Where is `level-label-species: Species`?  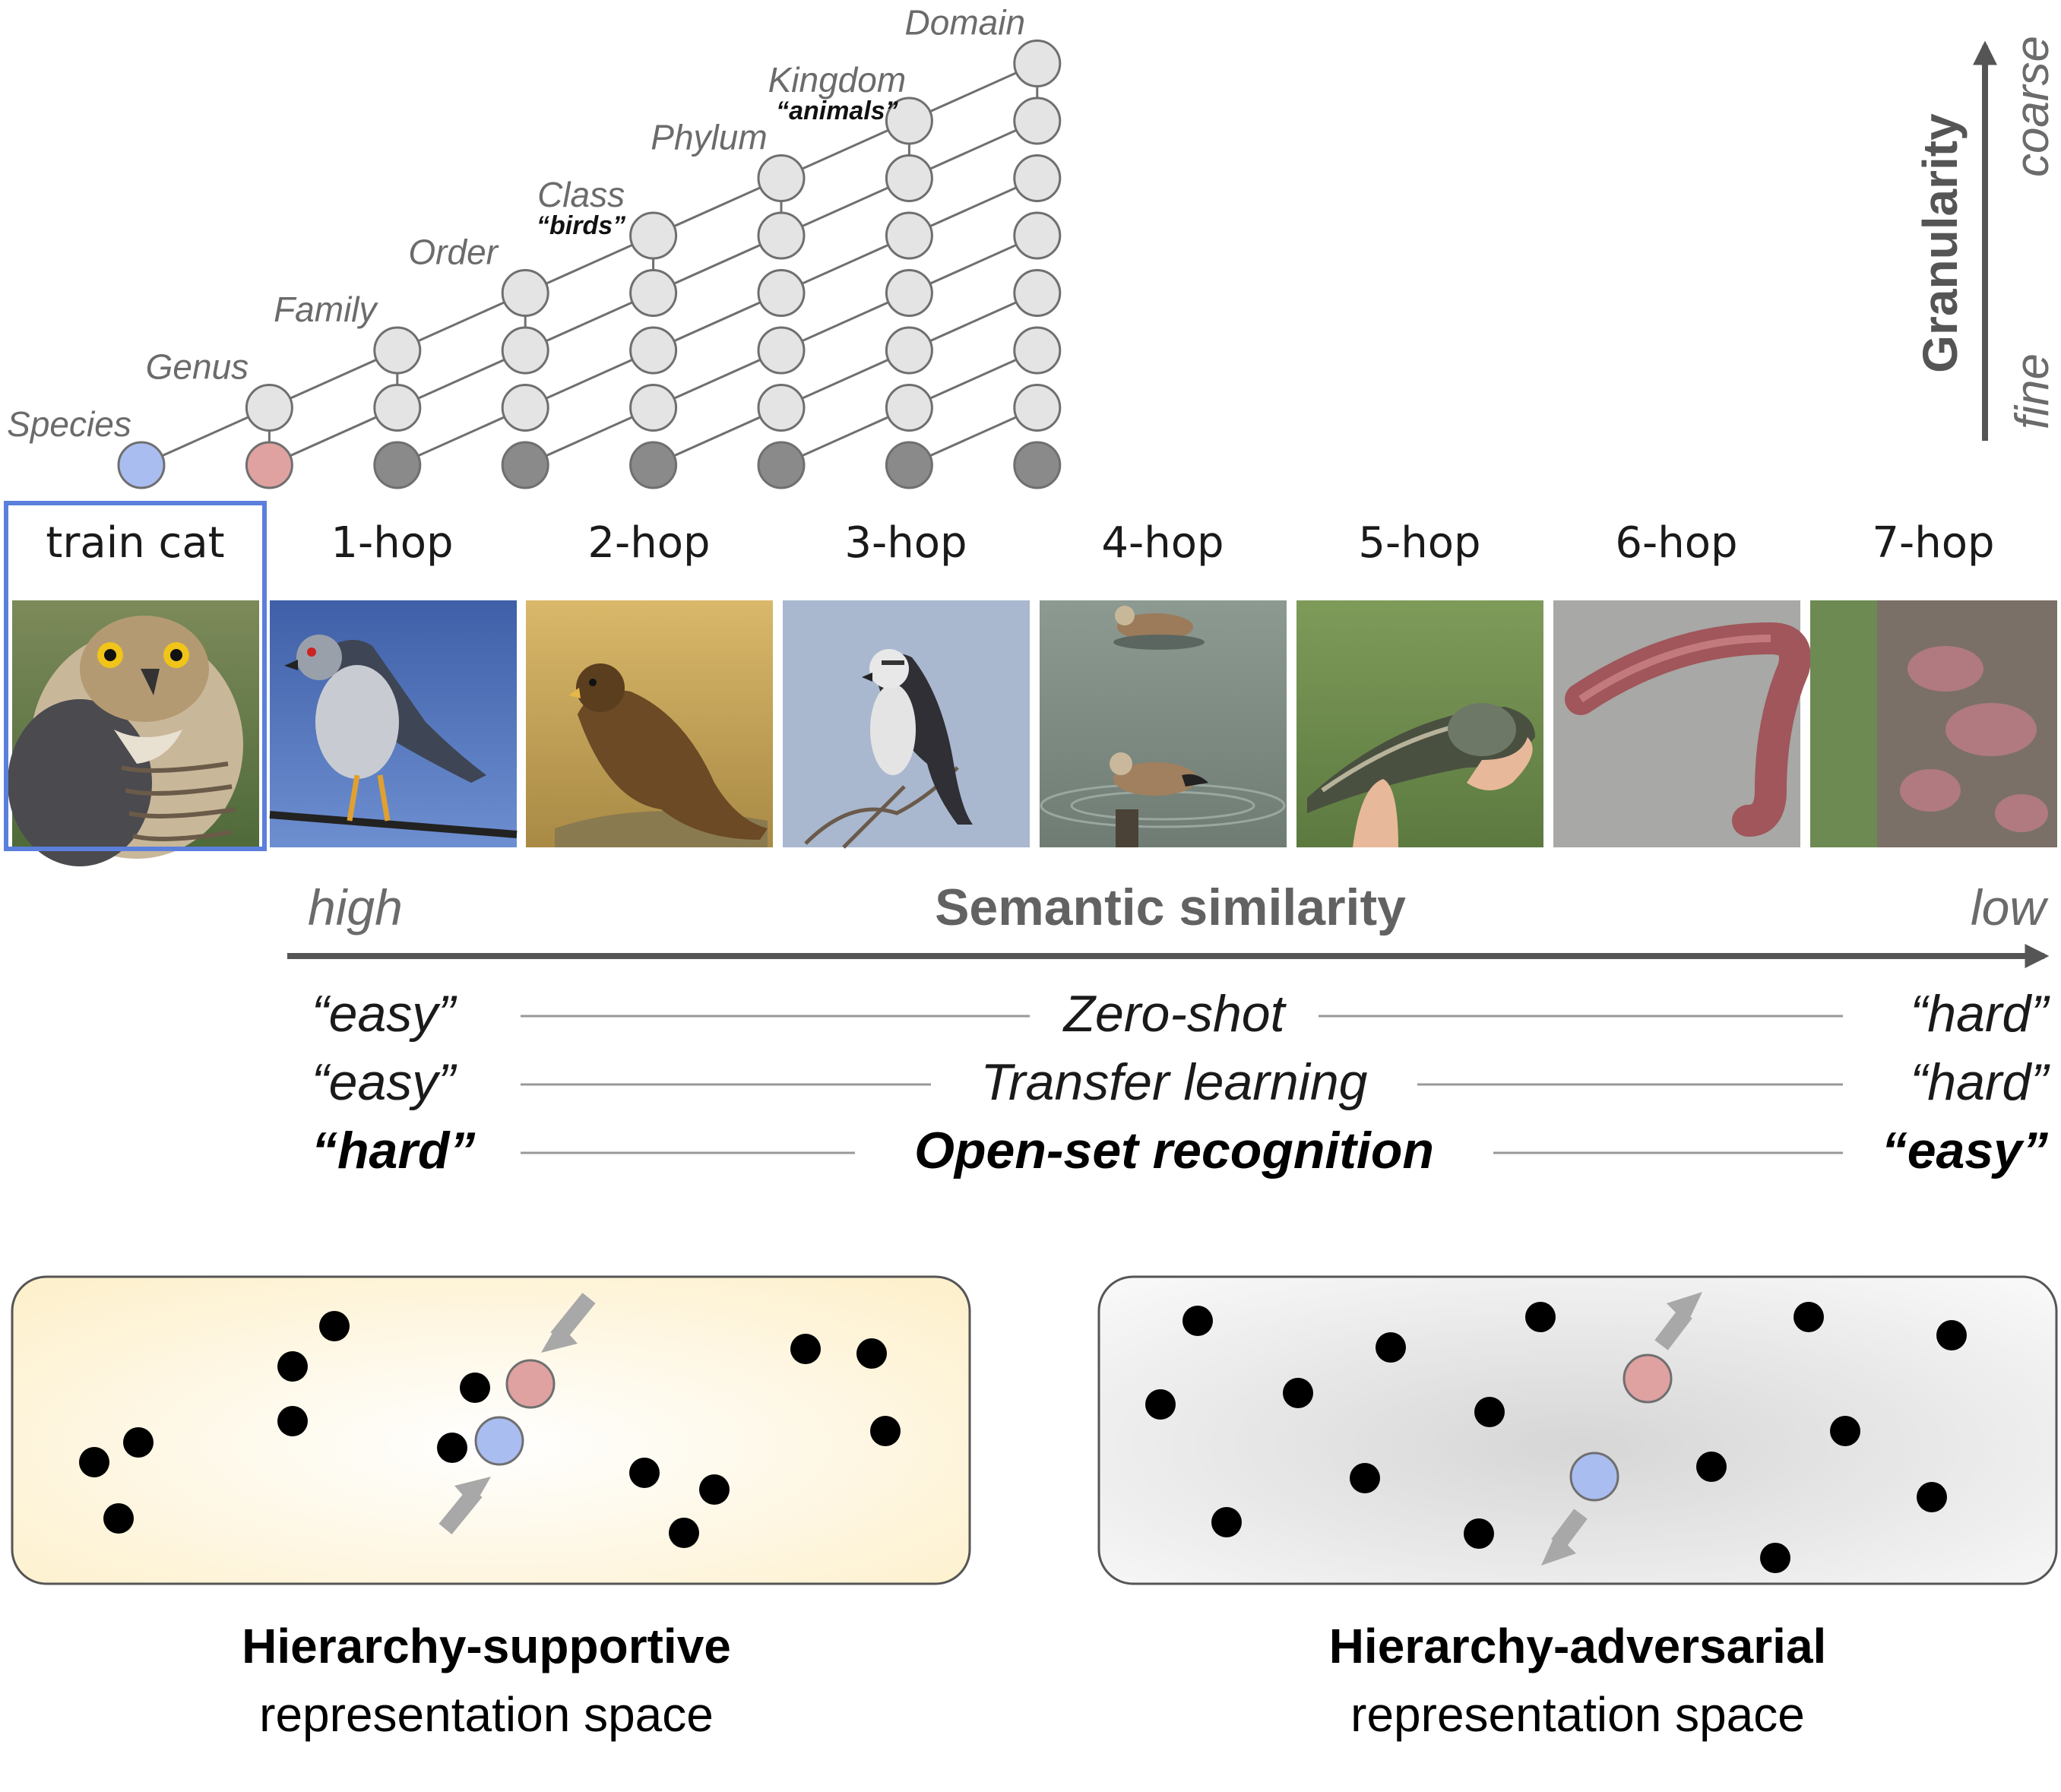 level-label-species: Species is located at coordinates (69, 424).